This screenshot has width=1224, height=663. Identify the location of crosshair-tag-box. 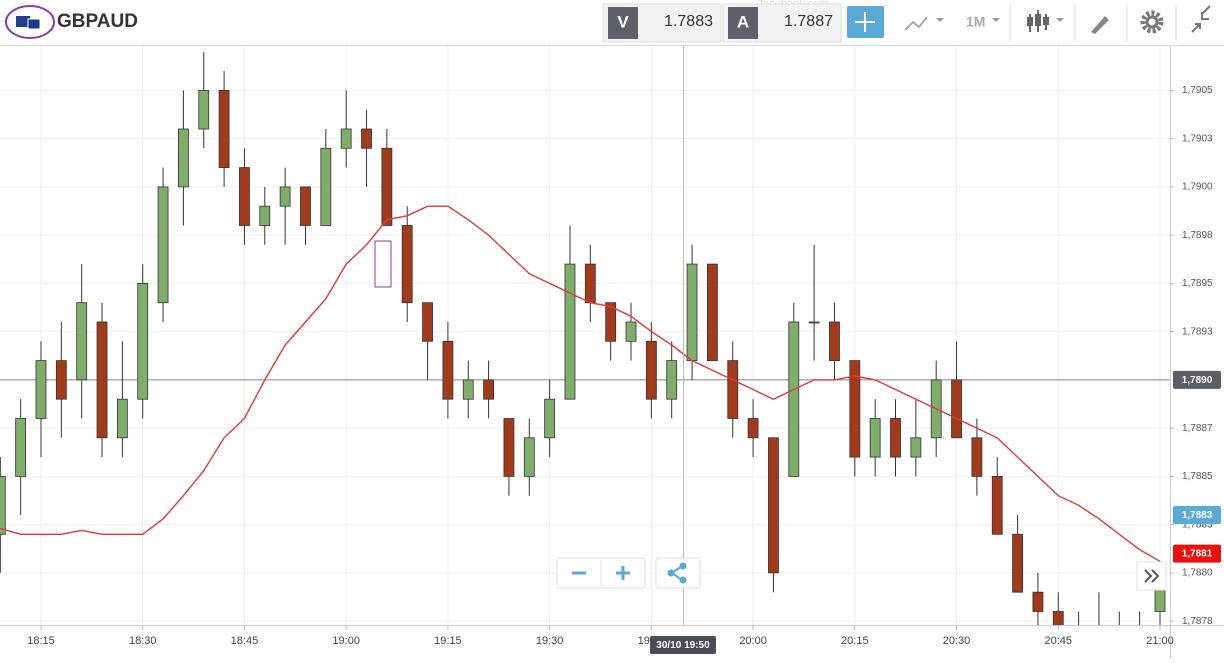
(683, 645).